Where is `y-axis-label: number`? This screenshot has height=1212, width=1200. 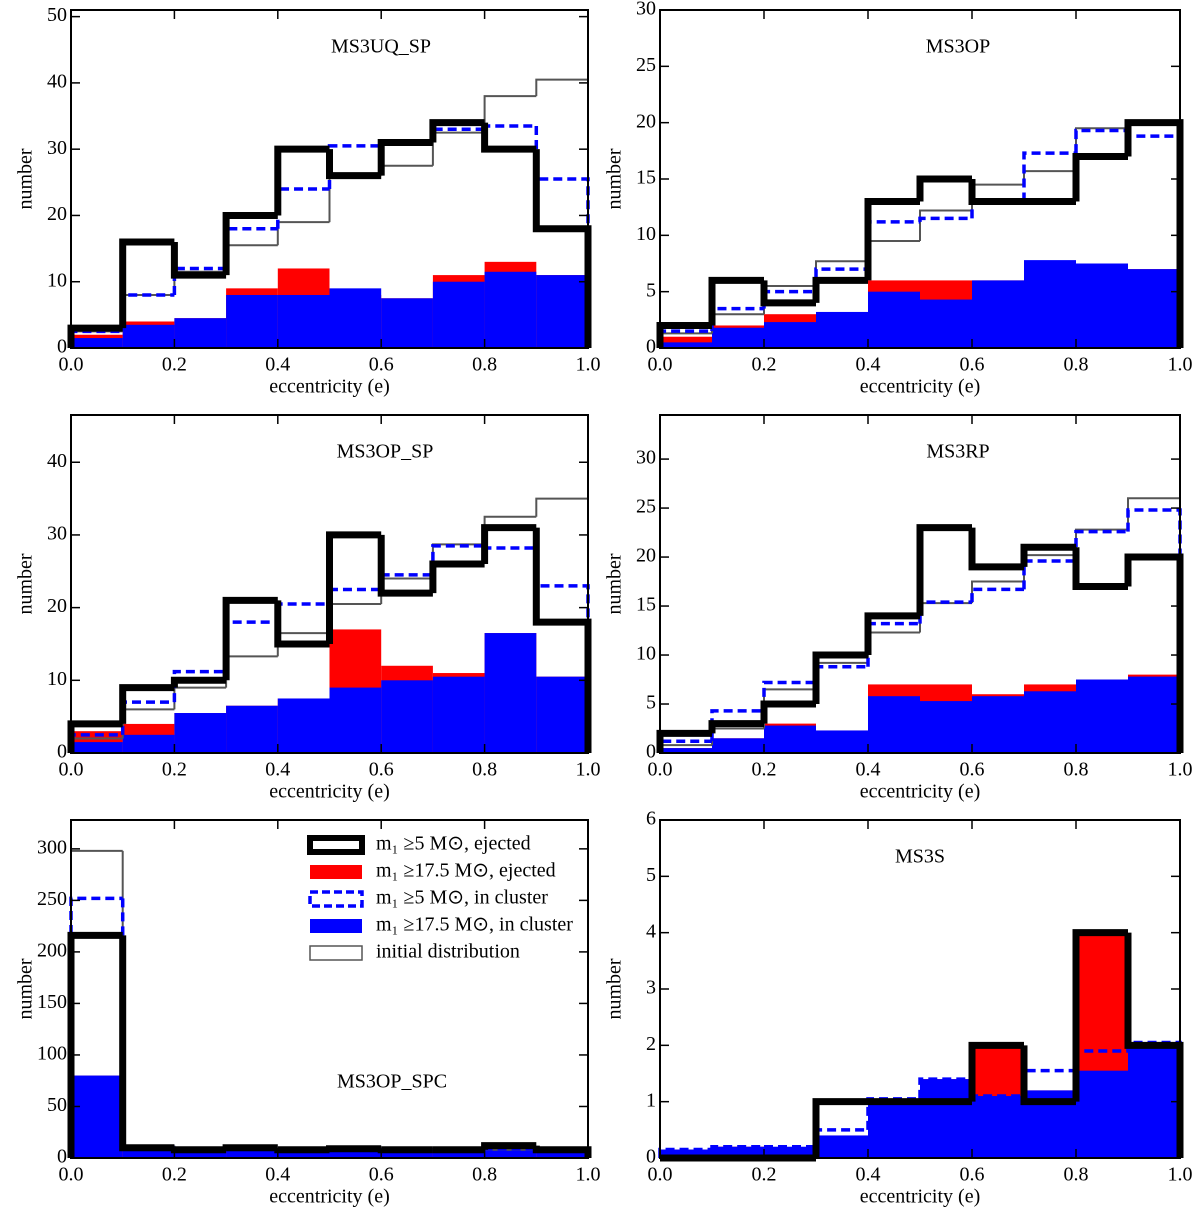
y-axis-label: number is located at coordinates (26, 988).